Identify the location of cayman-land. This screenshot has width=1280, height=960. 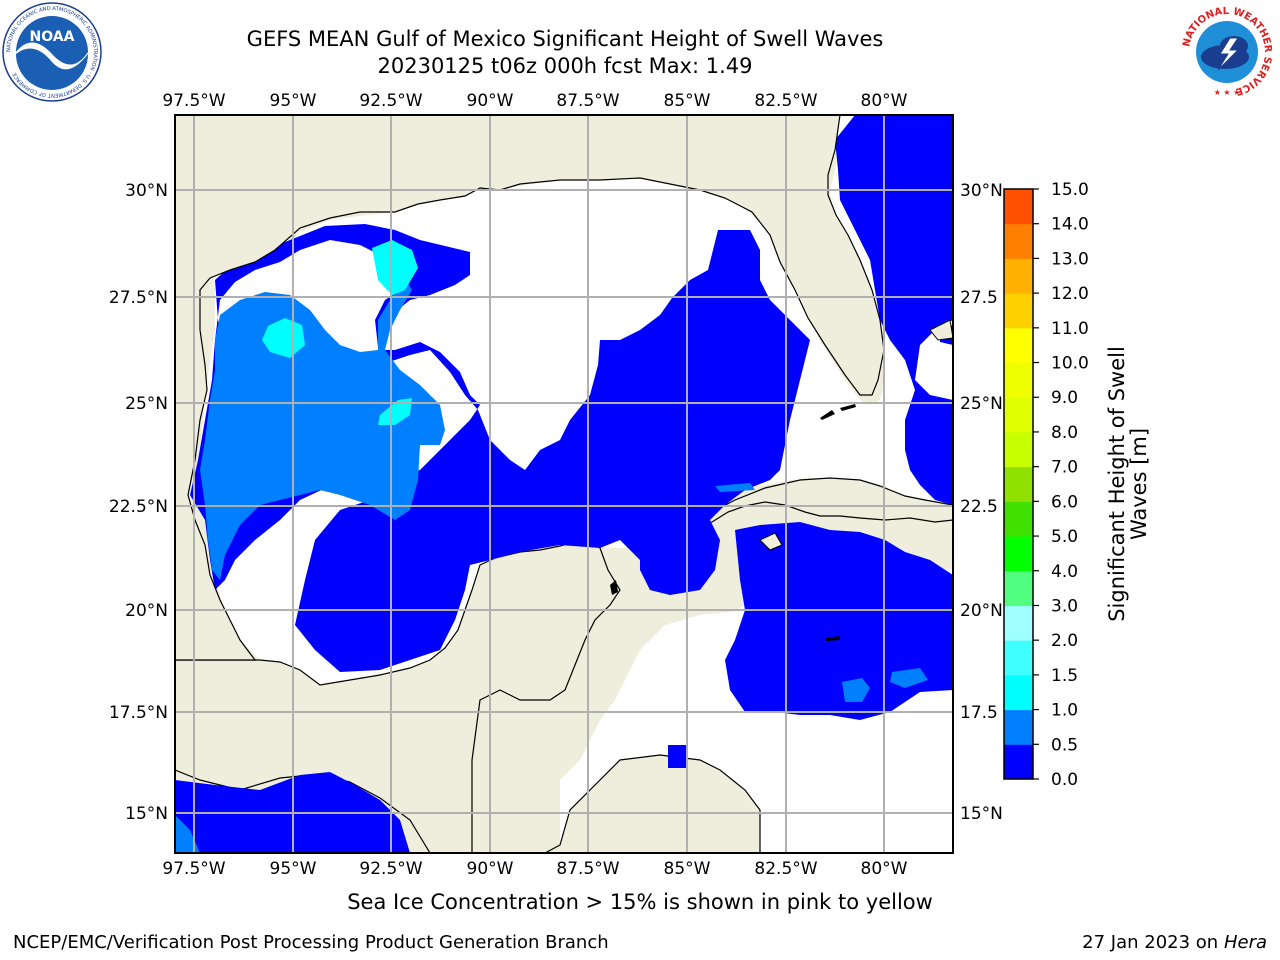
(833, 638).